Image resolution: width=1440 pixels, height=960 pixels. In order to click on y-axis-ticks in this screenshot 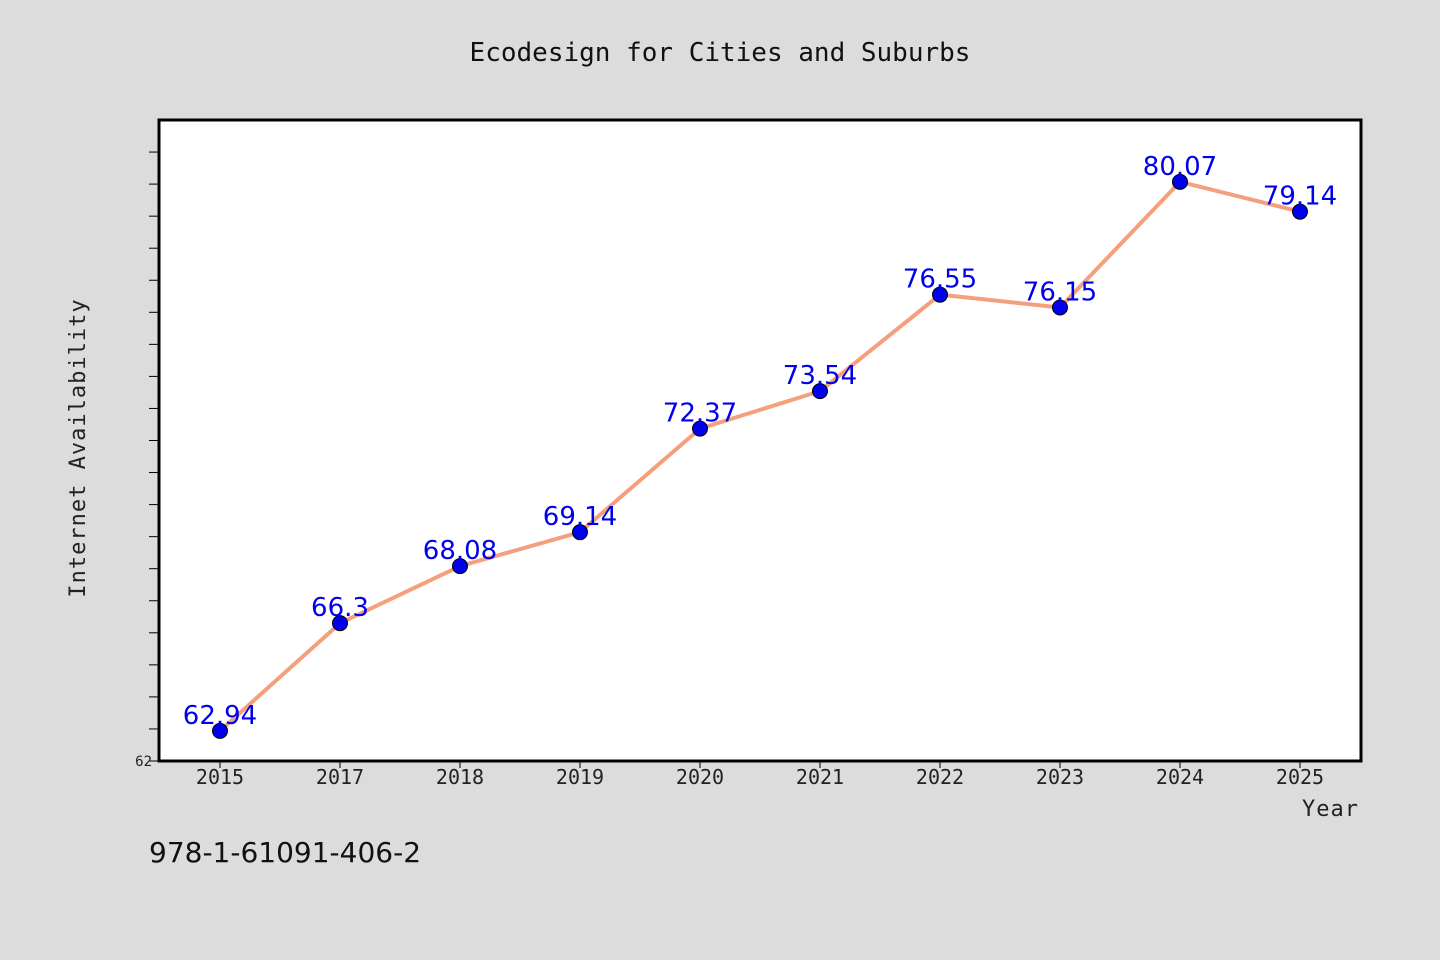, I will do `click(153, 456)`.